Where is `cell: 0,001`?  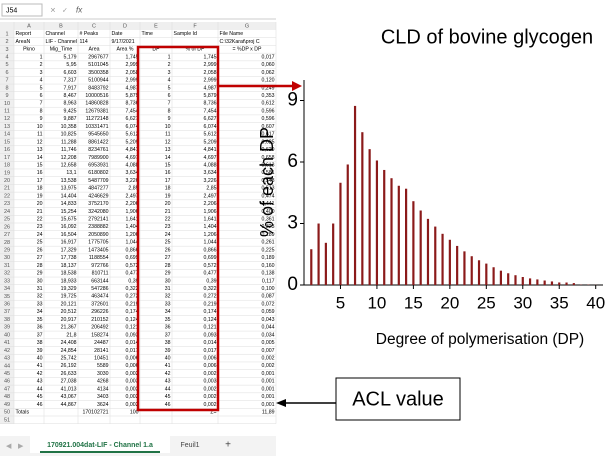 cell: 0,001 is located at coordinates (268, 405).